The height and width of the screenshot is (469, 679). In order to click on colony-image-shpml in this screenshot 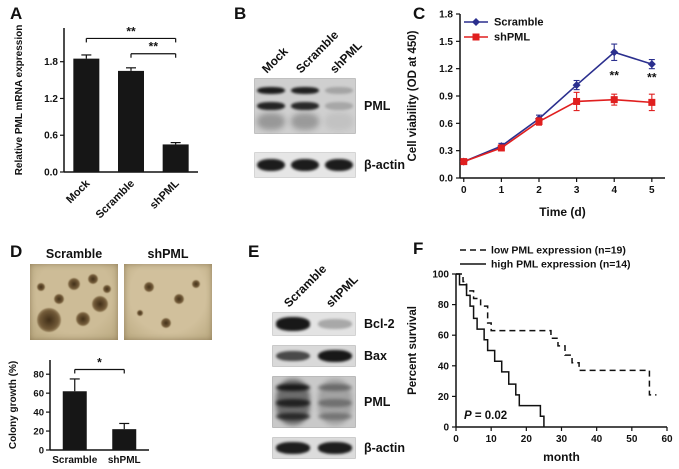, I will do `click(168, 302)`.